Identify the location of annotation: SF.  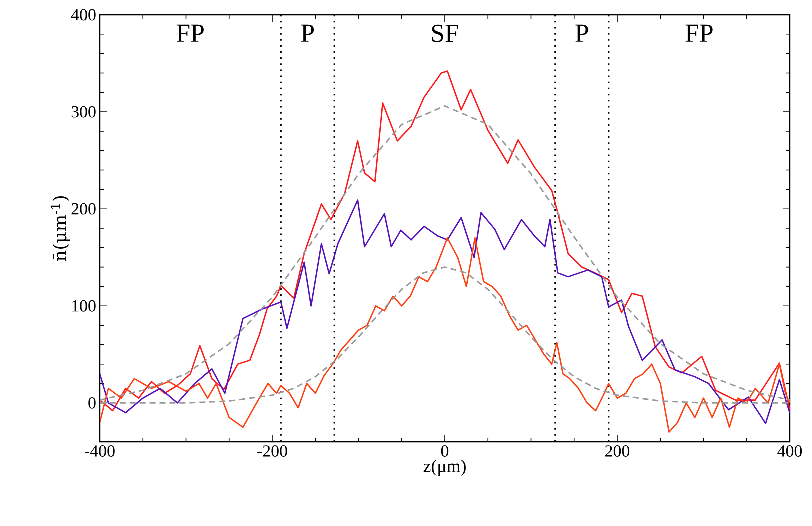
(445, 33).